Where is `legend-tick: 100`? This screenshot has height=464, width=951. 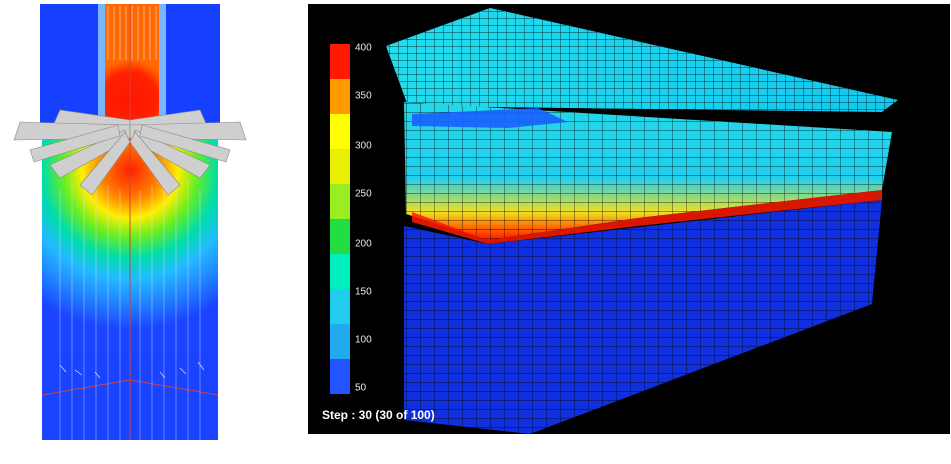
legend-tick: 100 is located at coordinates (363, 340).